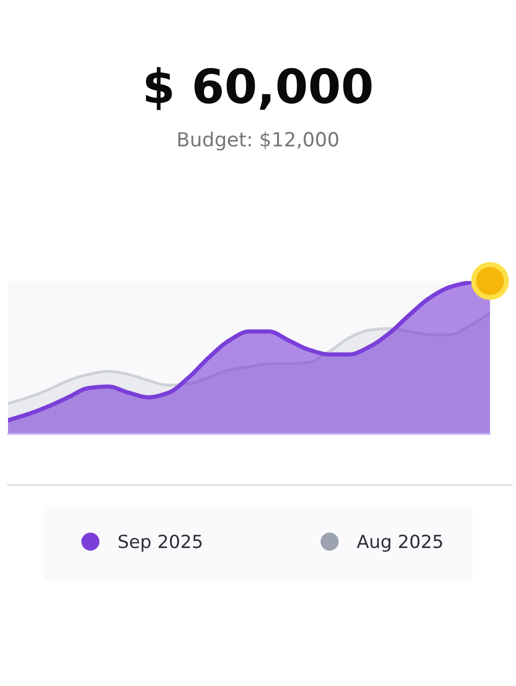 The image size is (516, 686). I want to click on legend-label: Sep 2025, so click(160, 543).